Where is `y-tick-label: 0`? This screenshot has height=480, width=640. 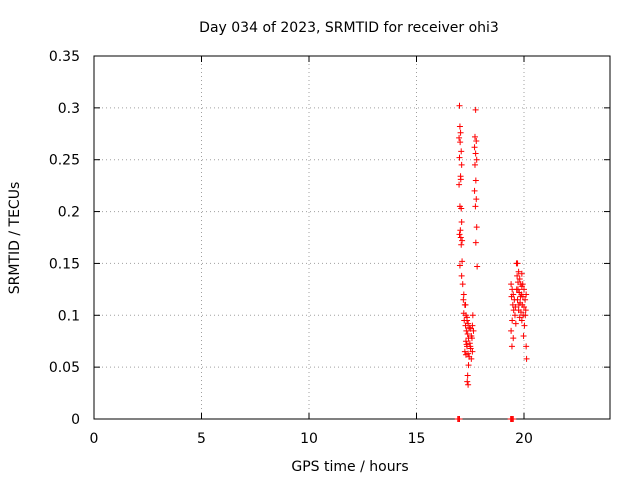
y-tick-label: 0 is located at coordinates (75, 420).